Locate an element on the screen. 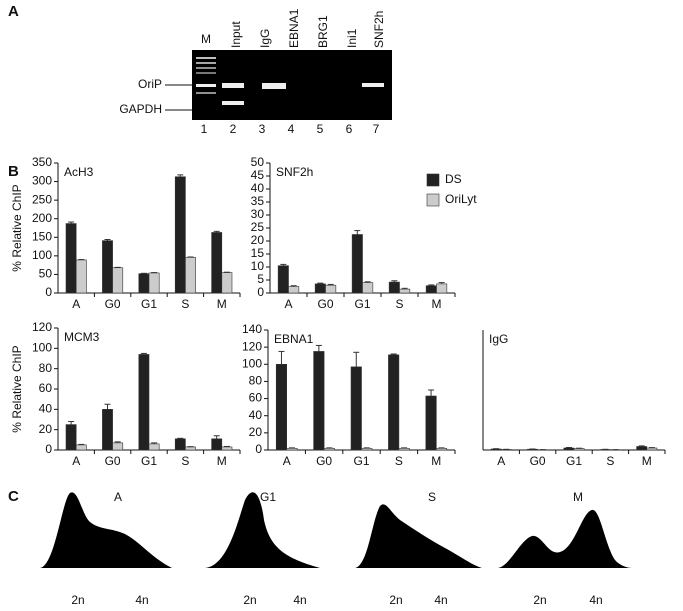 This screenshot has height=611, width=683. band-label: OriP is located at coordinates (150, 84).